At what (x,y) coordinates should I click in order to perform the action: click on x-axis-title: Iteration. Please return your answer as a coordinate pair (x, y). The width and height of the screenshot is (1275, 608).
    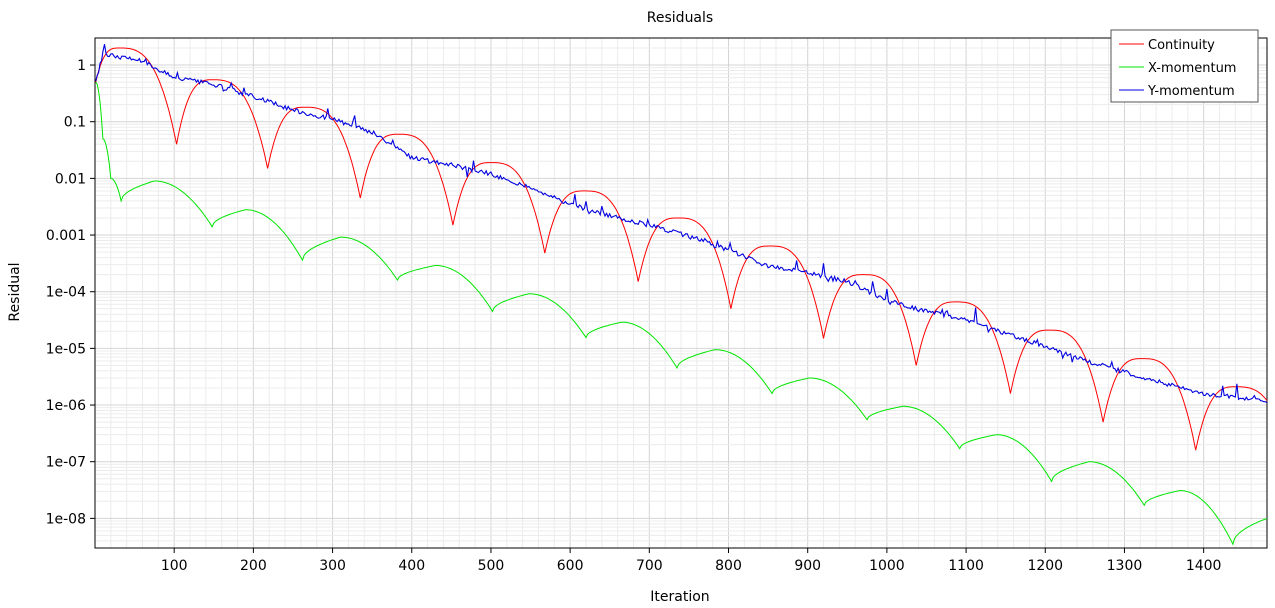
    Looking at the image, I should click on (679, 597).